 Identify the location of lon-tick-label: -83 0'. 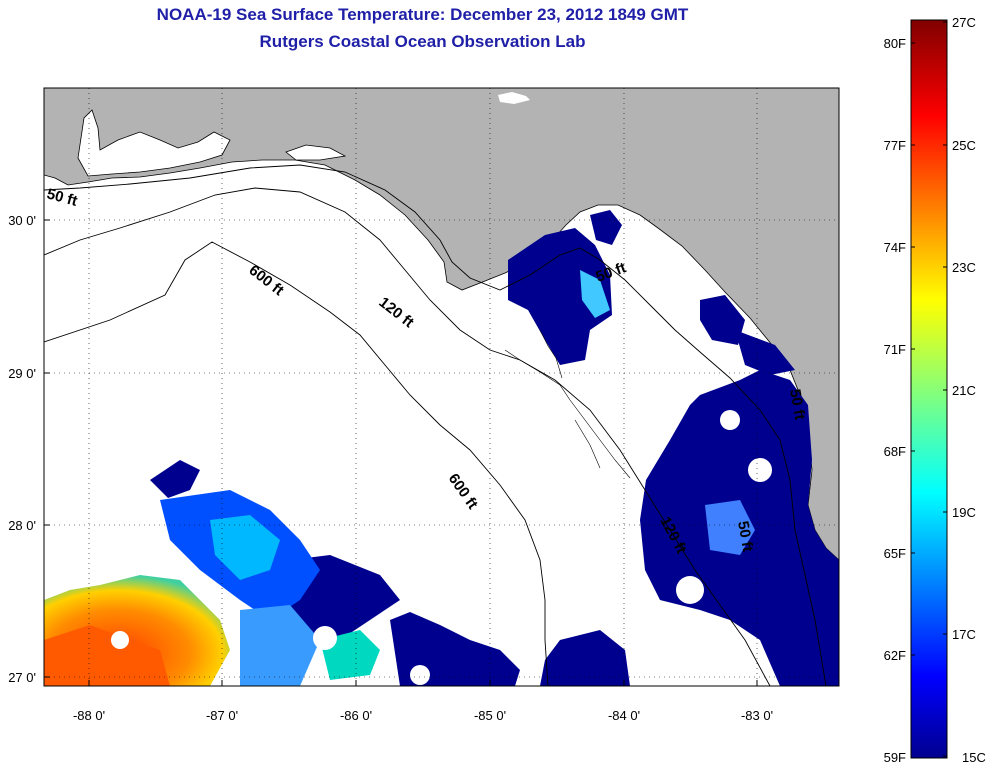
(757, 715).